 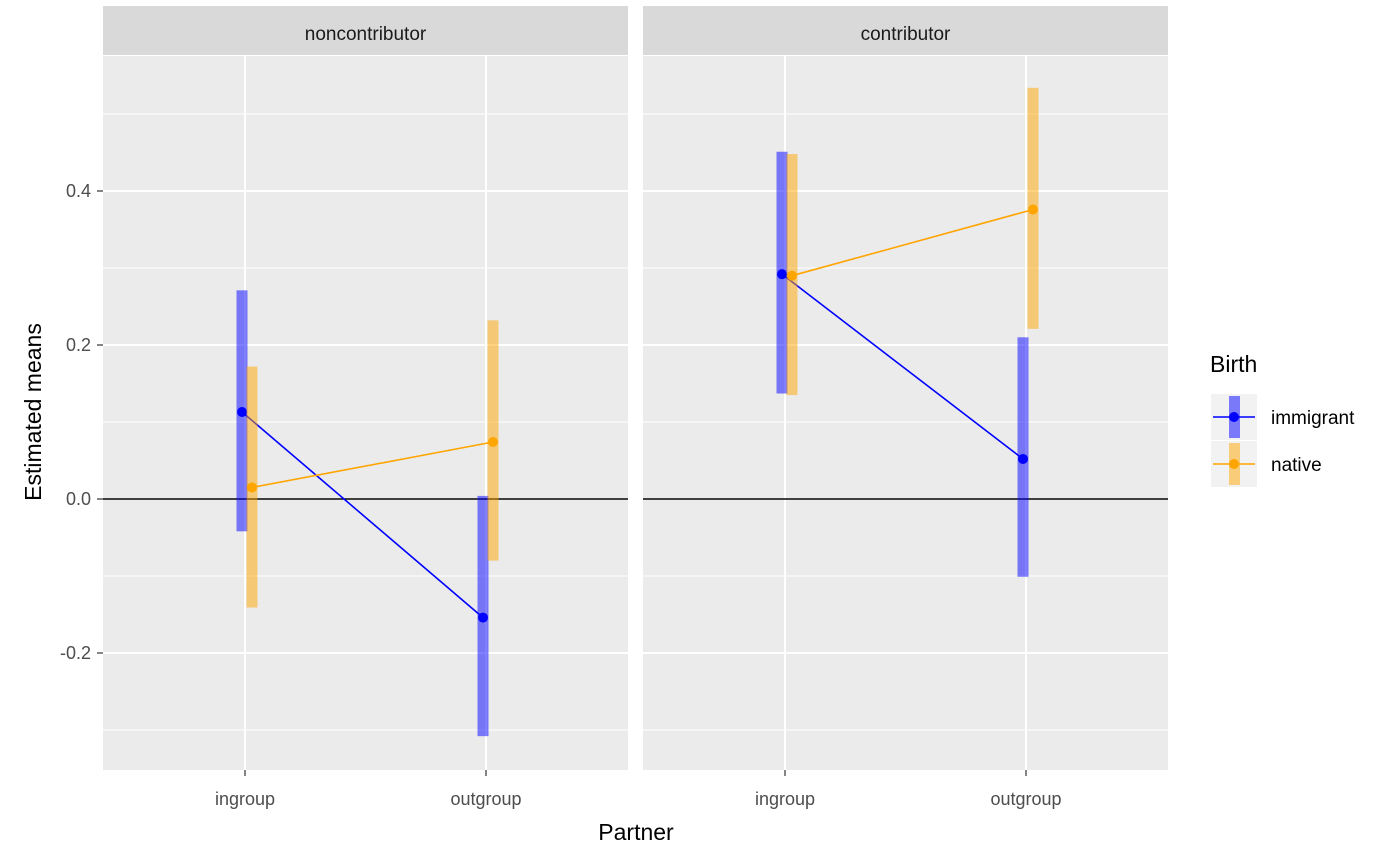 I want to click on y-tick-label: 0.4, so click(x=78, y=191).